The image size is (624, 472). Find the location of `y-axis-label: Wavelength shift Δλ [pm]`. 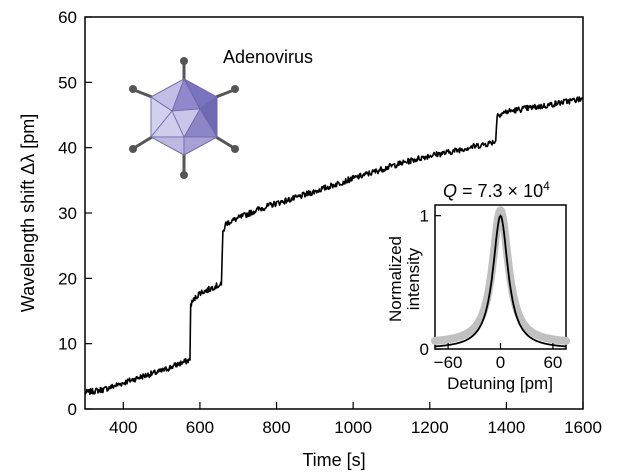

y-axis-label: Wavelength shift Δλ [pm] is located at coordinates (28, 213).